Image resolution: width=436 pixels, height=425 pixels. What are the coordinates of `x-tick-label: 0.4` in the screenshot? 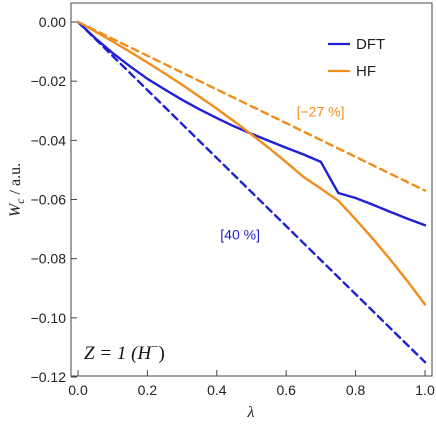 It's located at (217, 390).